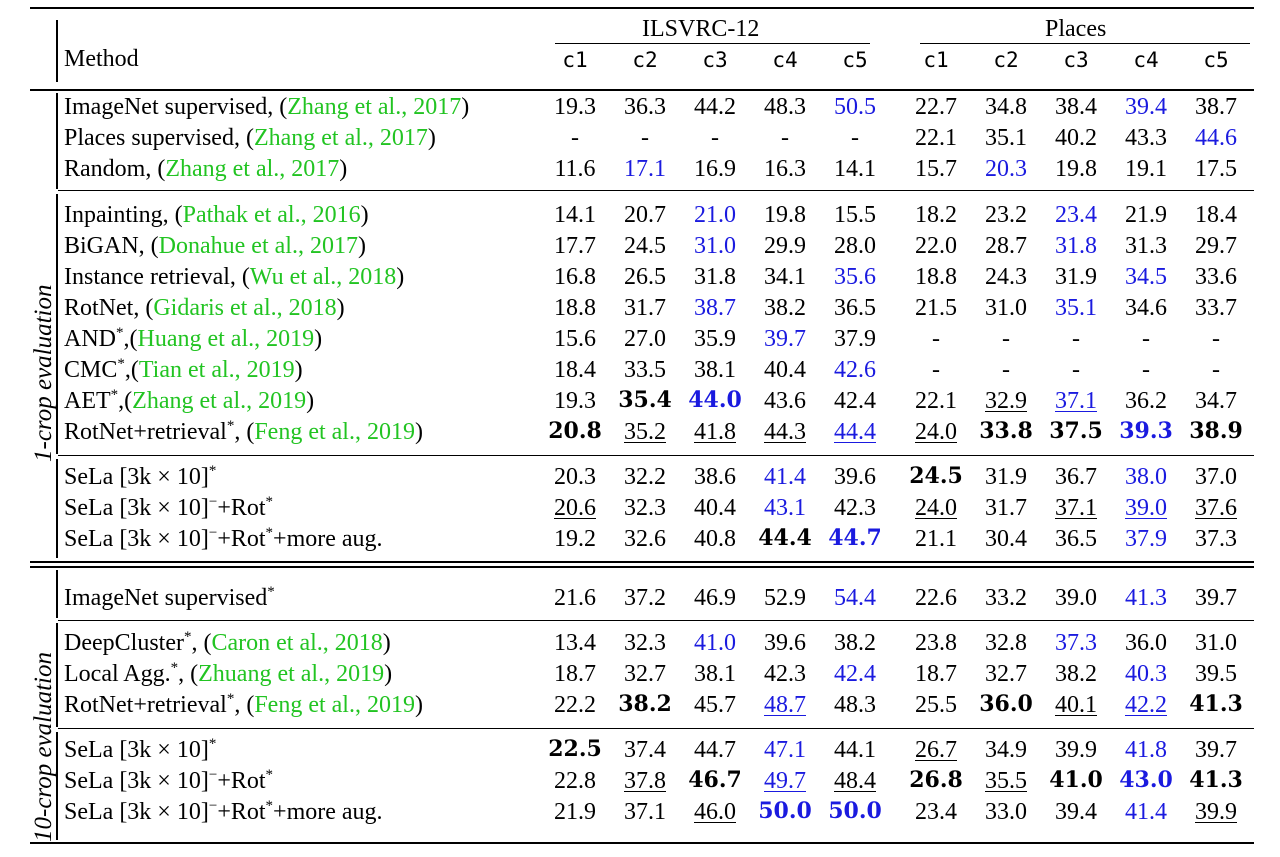  What do you see at coordinates (715, 246) in the screenshot?
I see `value-cell: 31.0` at bounding box center [715, 246].